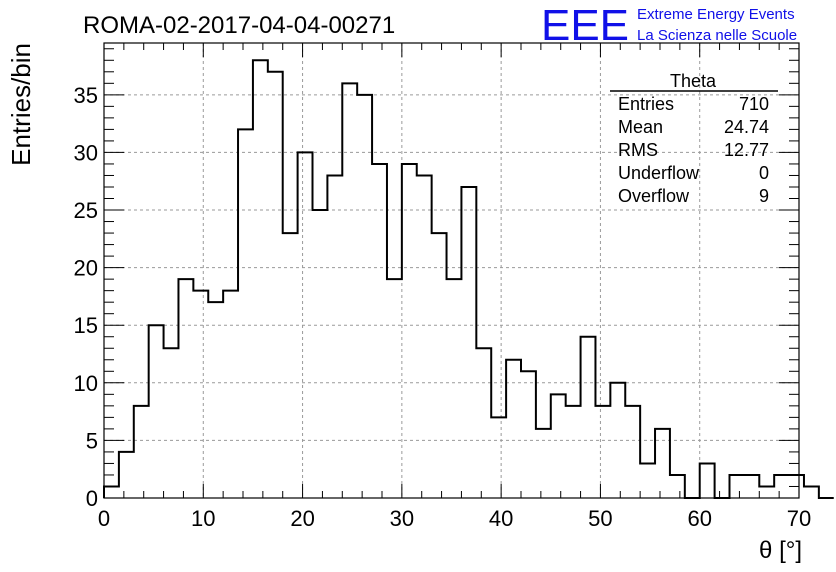 The width and height of the screenshot is (836, 572). Describe the element at coordinates (717, 35) in the screenshot. I see `eee-logo-line2: La Scienza nelle Scuole` at that location.